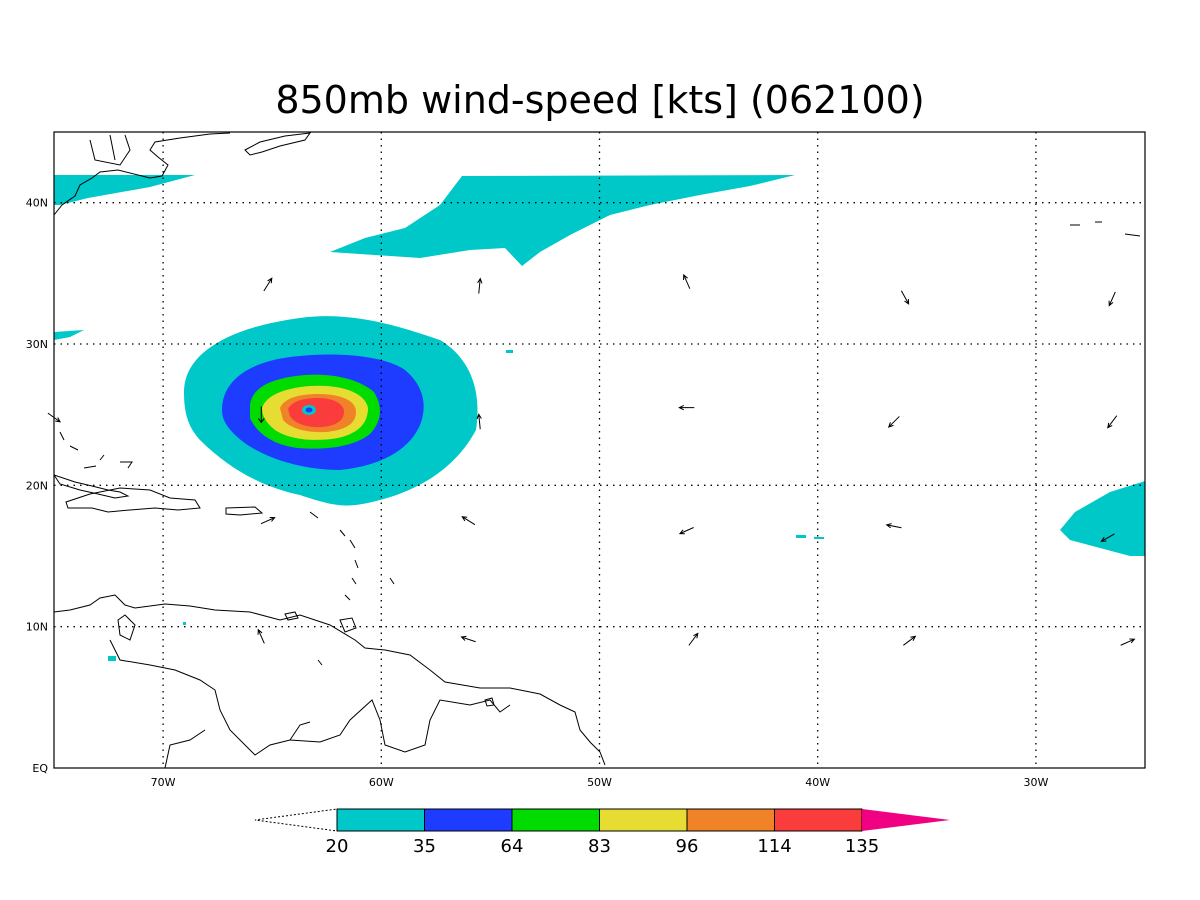  Describe the element at coordinates (37, 485) in the screenshot. I see `lat-tick-label: 20N` at that location.